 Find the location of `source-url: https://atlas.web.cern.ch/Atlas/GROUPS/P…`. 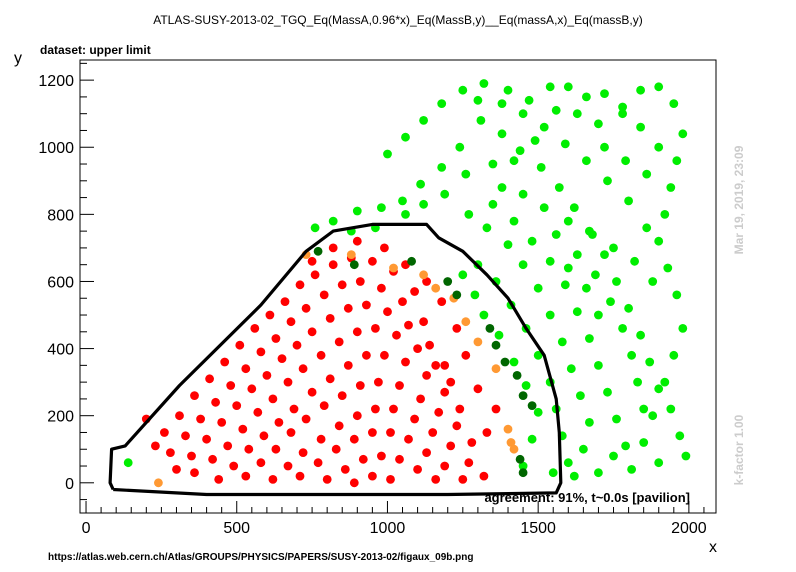

source-url: https://atlas.web.cern.ch/Atlas/GROUPS/P… is located at coordinates (261, 557).